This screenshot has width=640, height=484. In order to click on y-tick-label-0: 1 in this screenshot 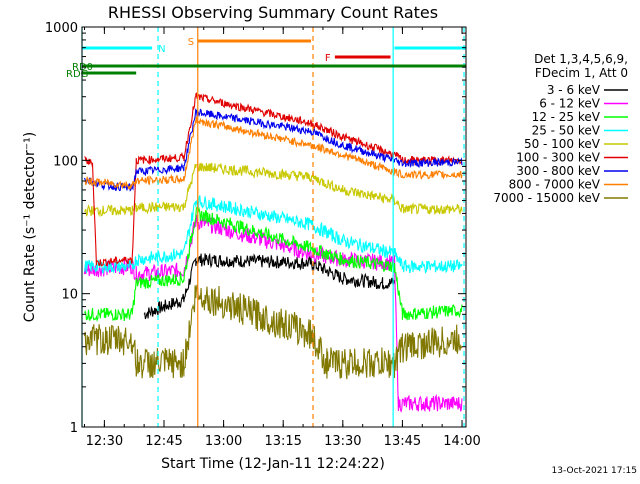, I will do `click(74, 428)`.